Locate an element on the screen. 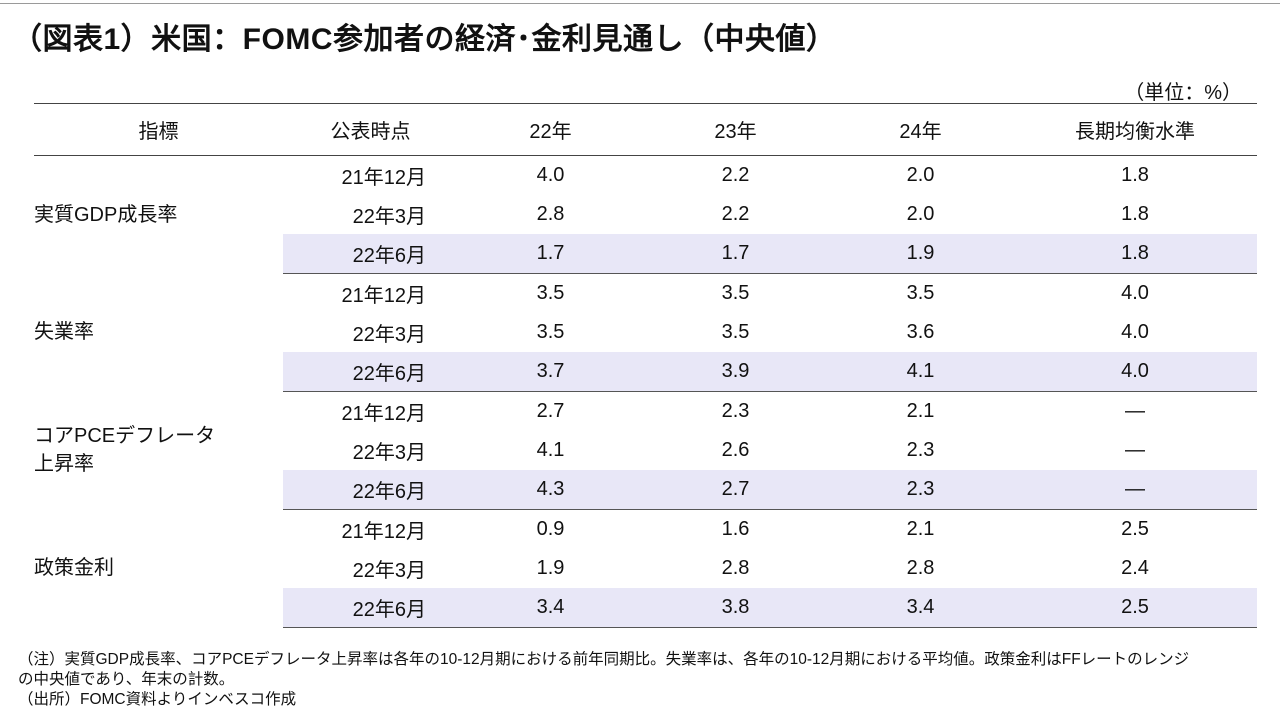 The width and height of the screenshot is (1280, 720). header-period: 公表時点 is located at coordinates (370, 129).